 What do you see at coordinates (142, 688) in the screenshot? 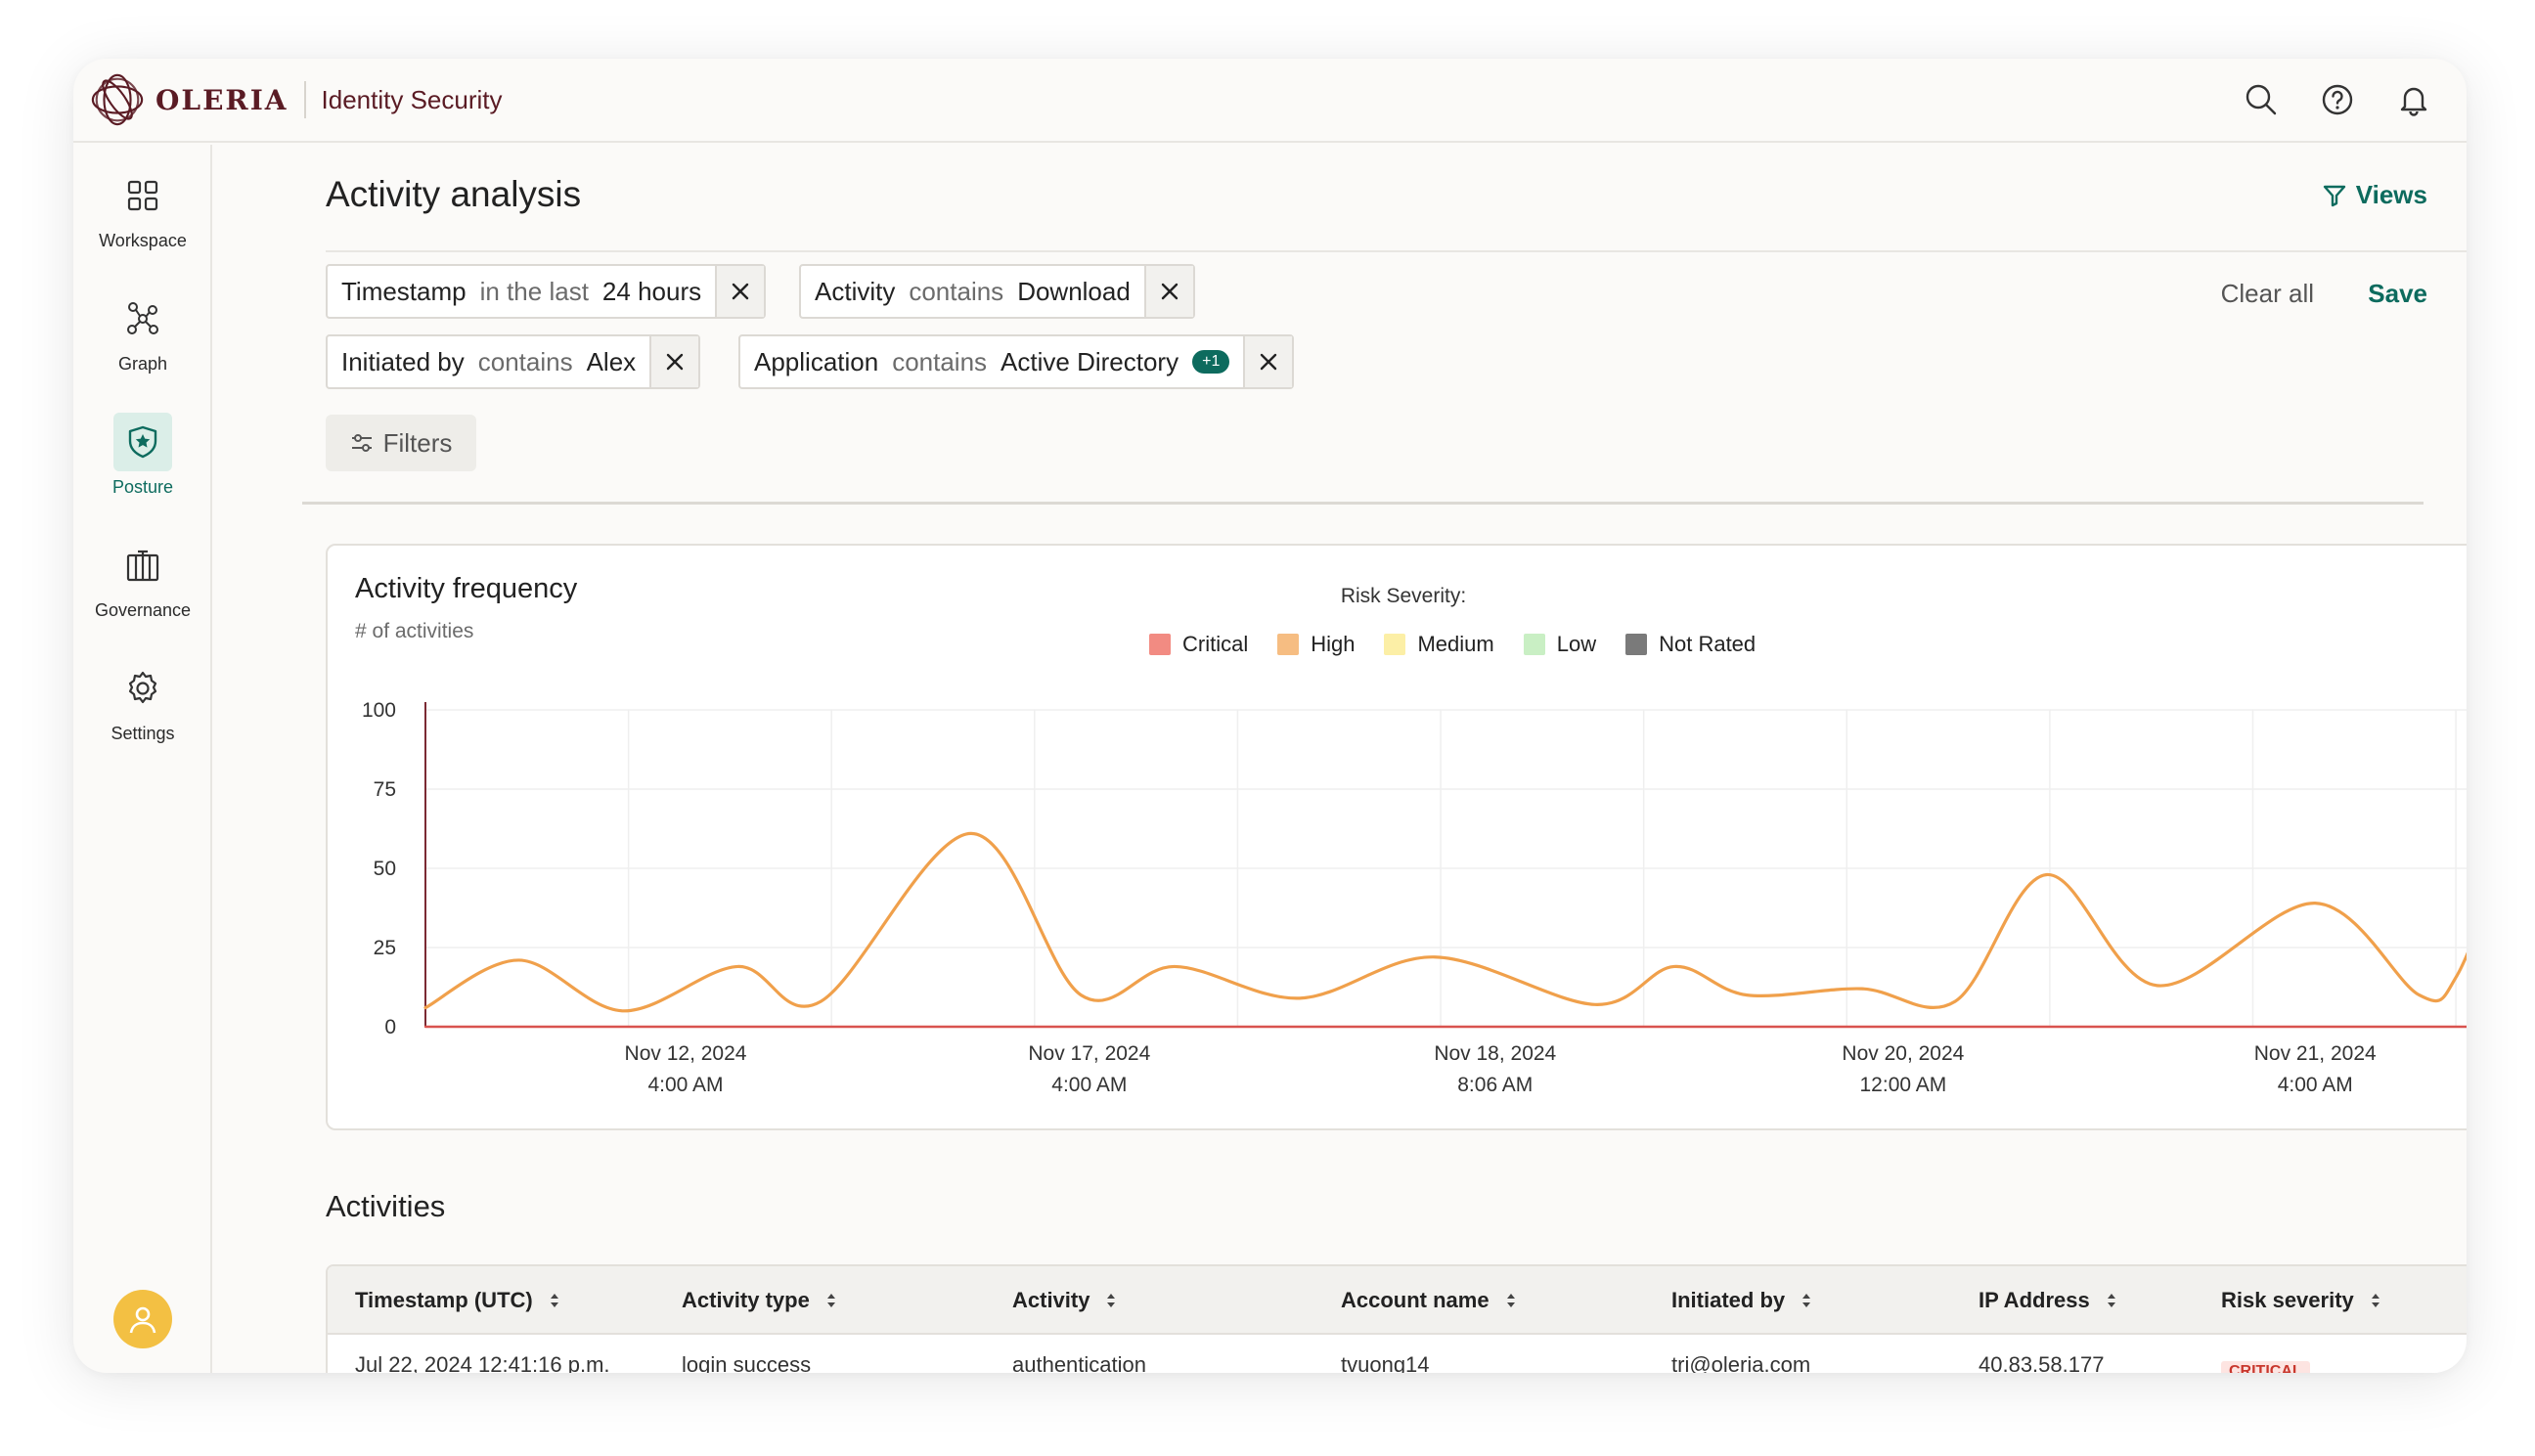
I see `gear-icon` at bounding box center [142, 688].